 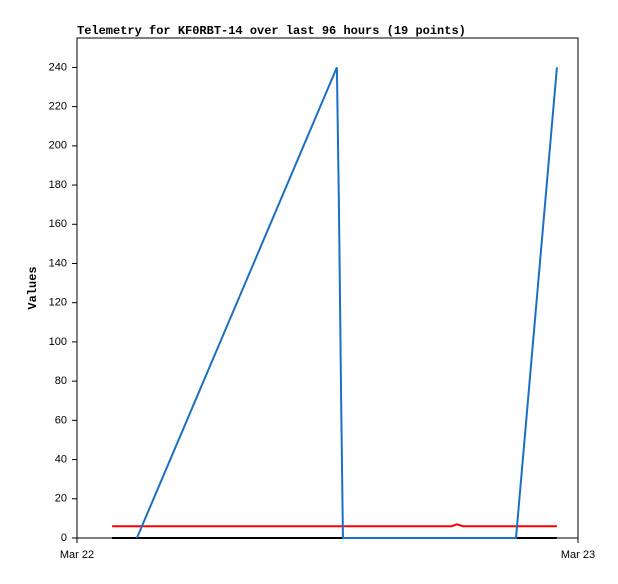 I want to click on y-tick-label: 120, so click(x=58, y=303).